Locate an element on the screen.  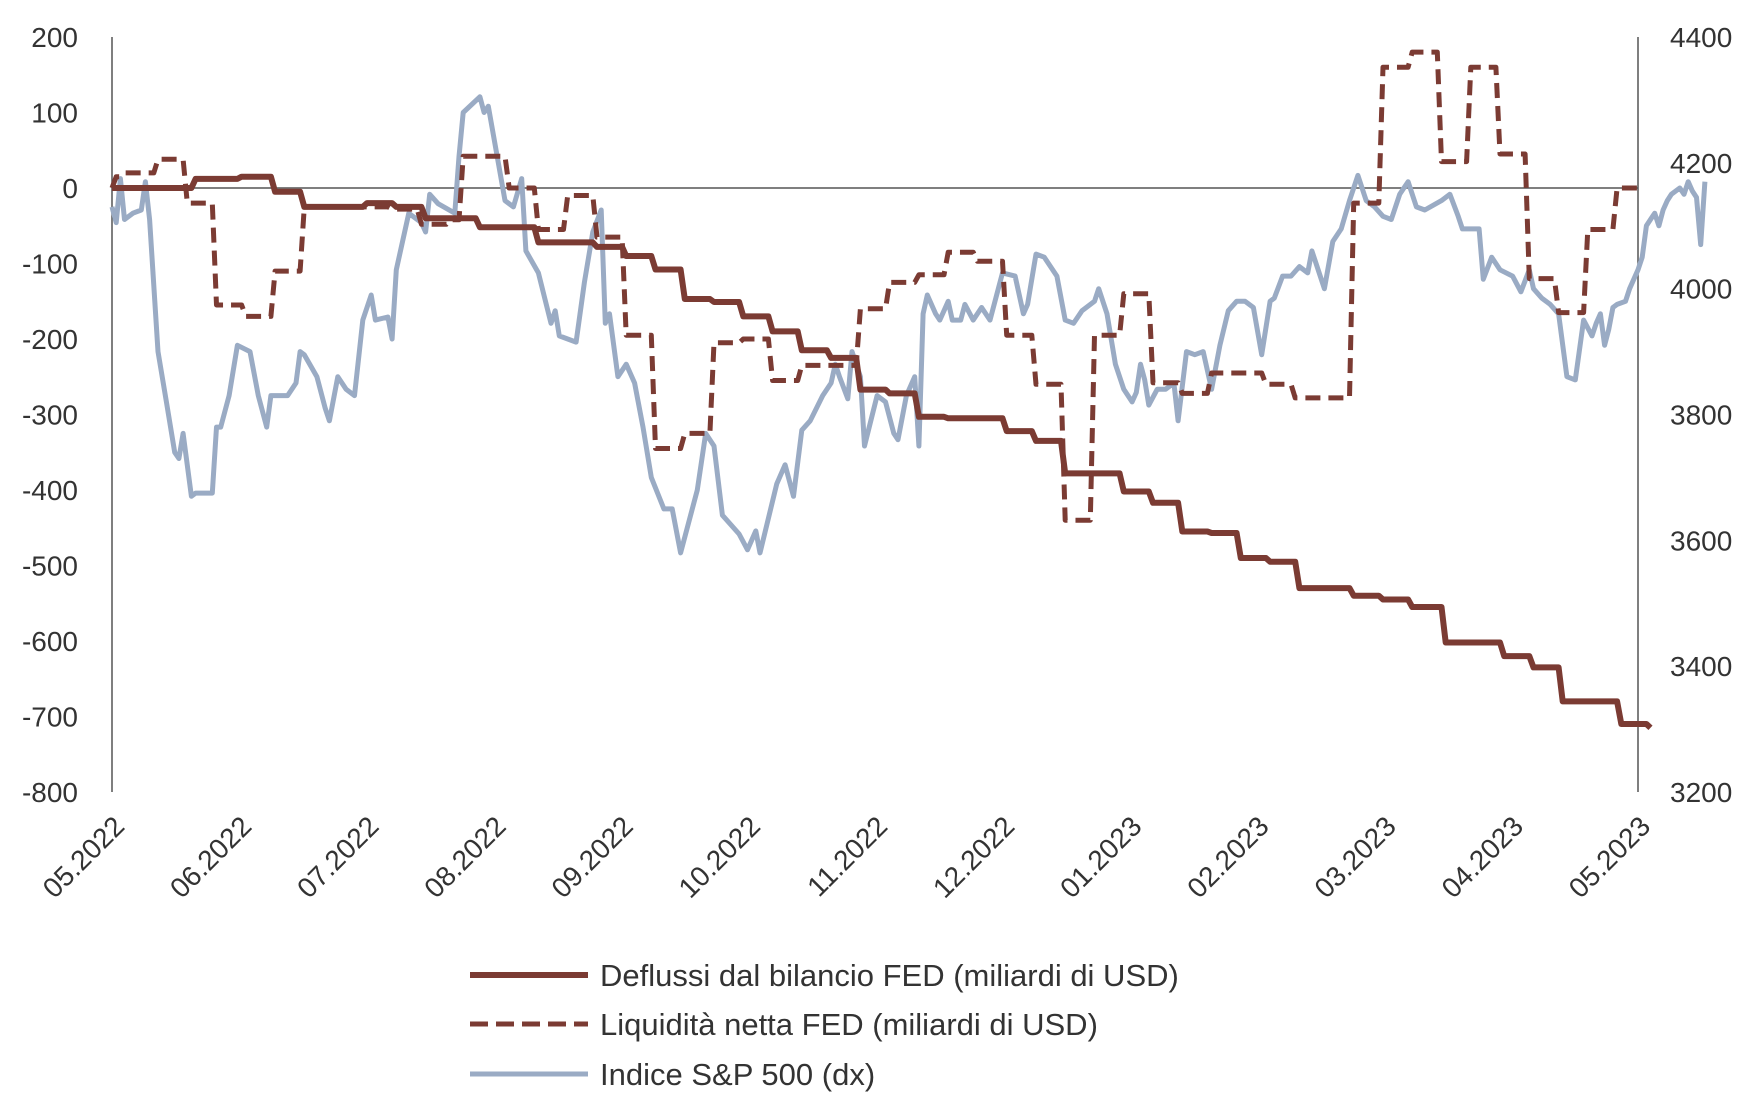
y-left-tick-label: -300 is located at coordinates (50, 415).